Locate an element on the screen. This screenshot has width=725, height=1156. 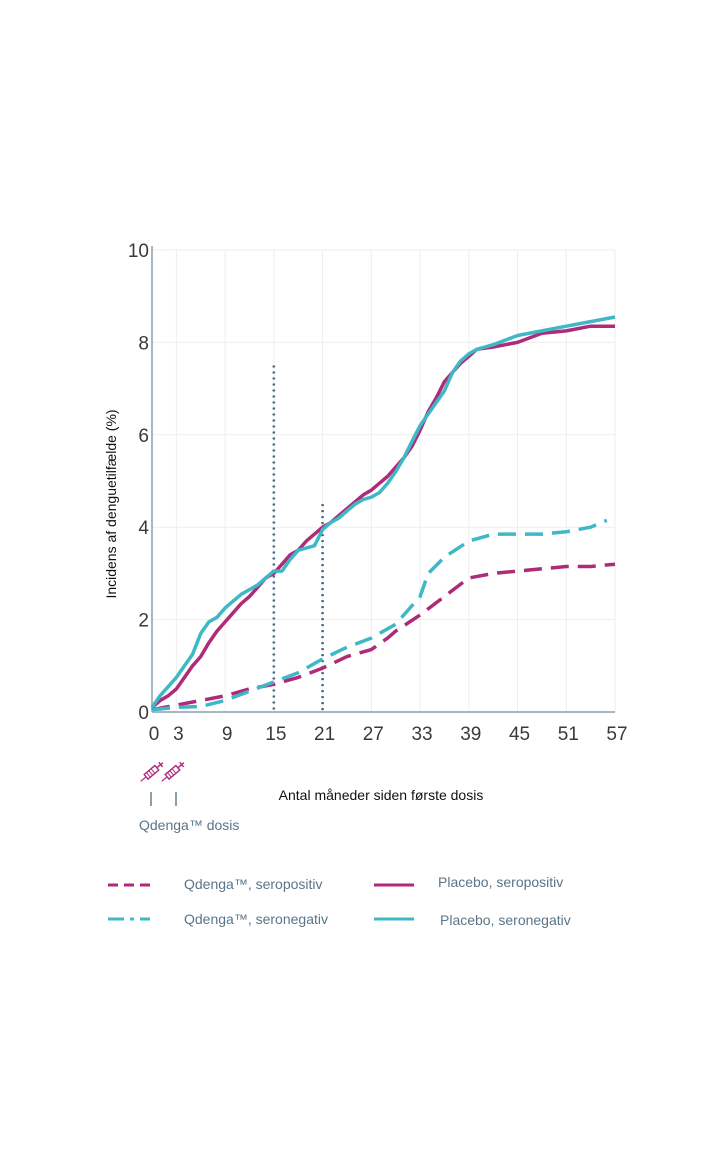
x-tick-label: 27 is located at coordinates (373, 734).